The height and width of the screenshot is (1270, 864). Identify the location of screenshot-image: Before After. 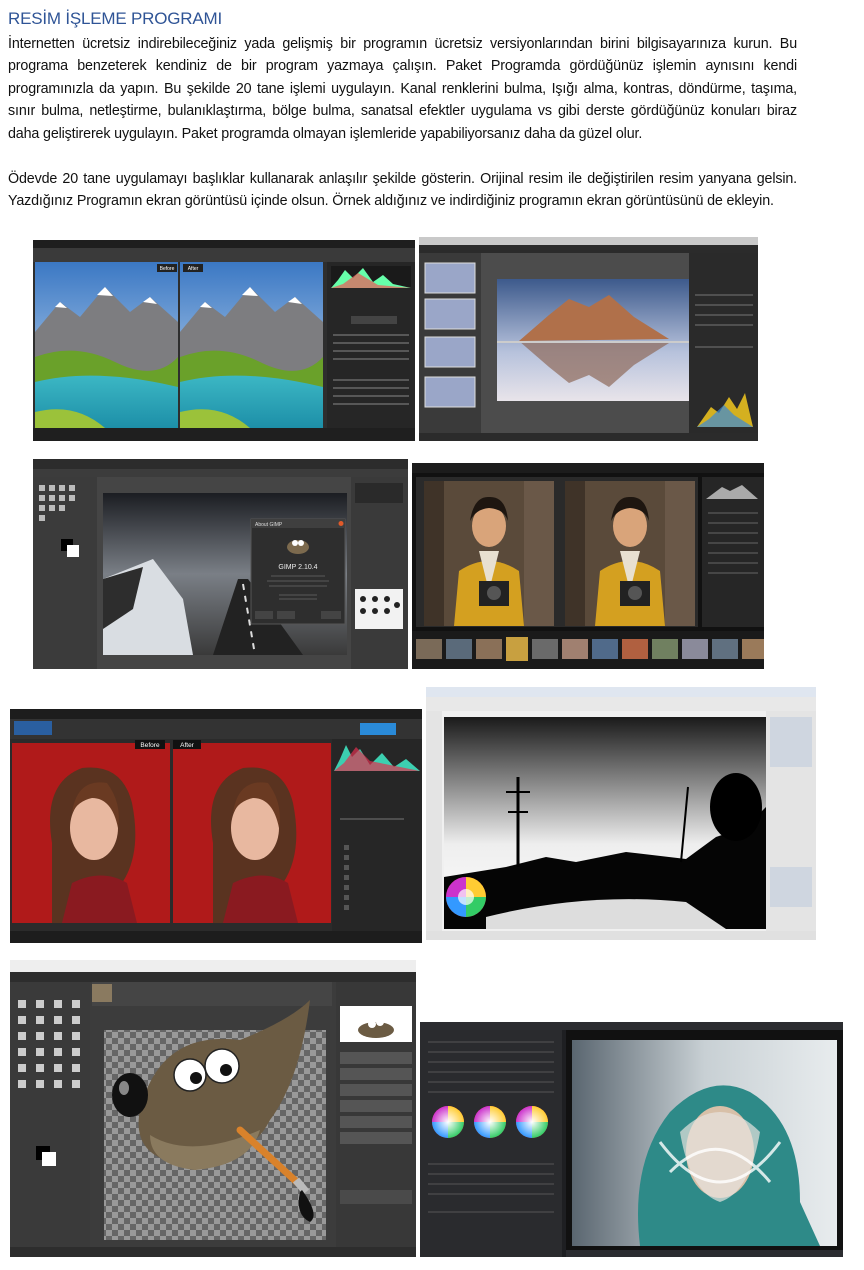
(224, 340).